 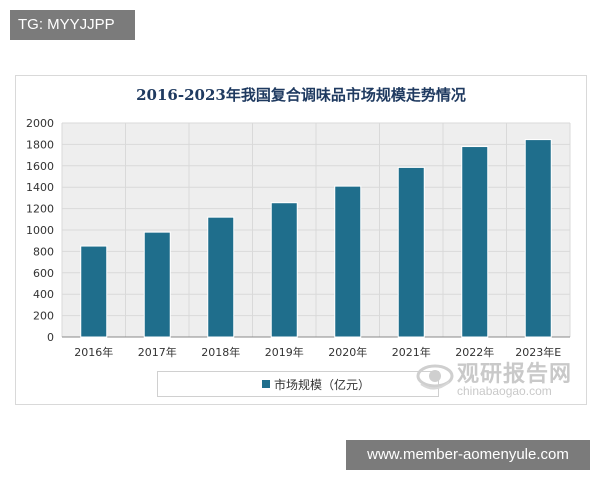 I want to click on x-tick-label: 2018年, so click(x=220, y=352).